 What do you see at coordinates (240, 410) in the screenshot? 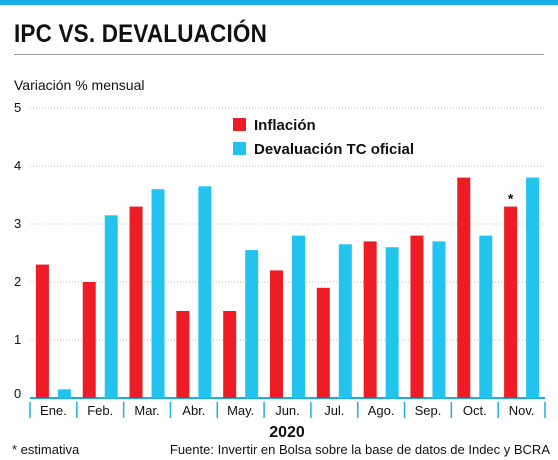
I see `x-tick-label: May.` at bounding box center [240, 410].